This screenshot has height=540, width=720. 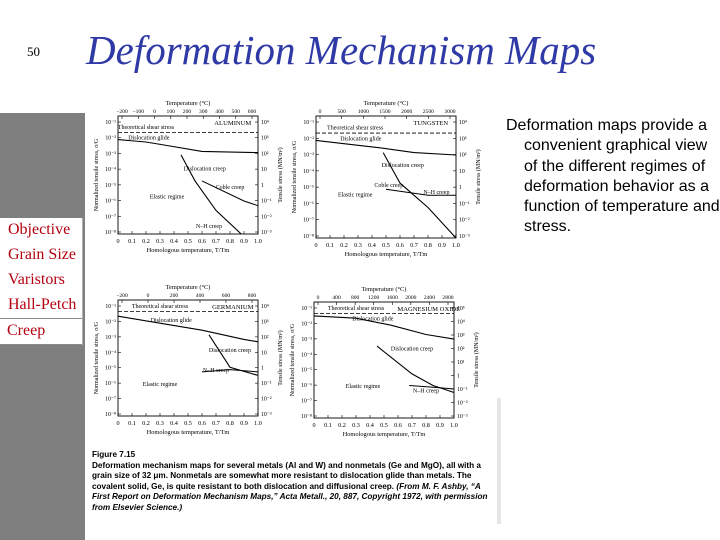 What do you see at coordinates (230, 241) in the screenshot?
I see `x-tick-label: 0.8` at bounding box center [230, 241].